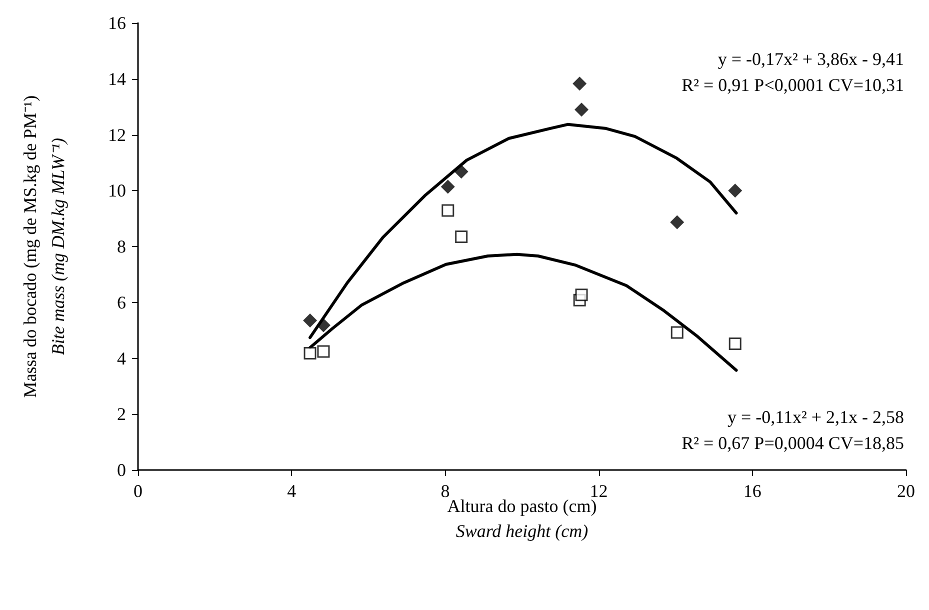 Image resolution: width=929 pixels, height=610 pixels. What do you see at coordinates (117, 134) in the screenshot?
I see `y-tick-label: 12` at bounding box center [117, 134].